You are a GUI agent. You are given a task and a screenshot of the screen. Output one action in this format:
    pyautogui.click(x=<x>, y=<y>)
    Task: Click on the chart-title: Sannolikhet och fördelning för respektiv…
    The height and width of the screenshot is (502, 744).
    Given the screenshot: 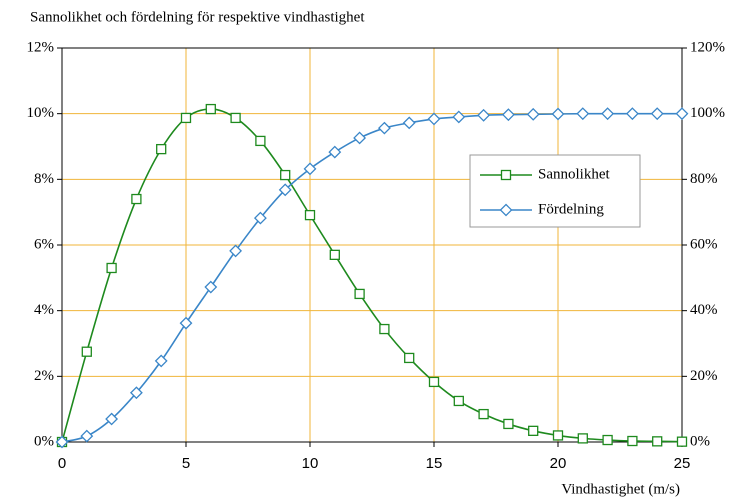 What is the action you would take?
    pyautogui.click(x=197, y=17)
    